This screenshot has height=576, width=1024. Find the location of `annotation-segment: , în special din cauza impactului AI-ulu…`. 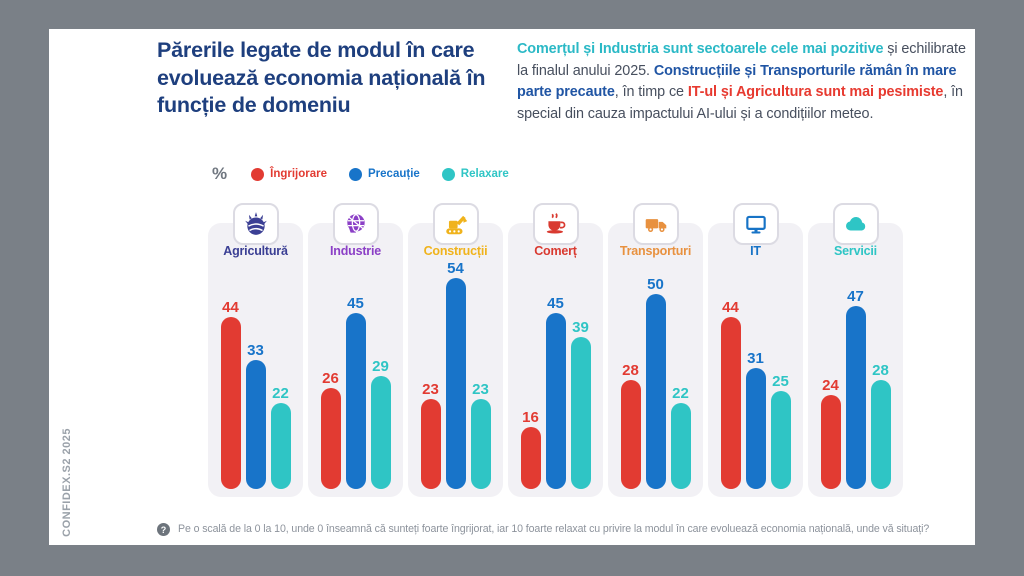

annotation-segment: , în special din cauza impactului AI-ulu… is located at coordinates (740, 103).